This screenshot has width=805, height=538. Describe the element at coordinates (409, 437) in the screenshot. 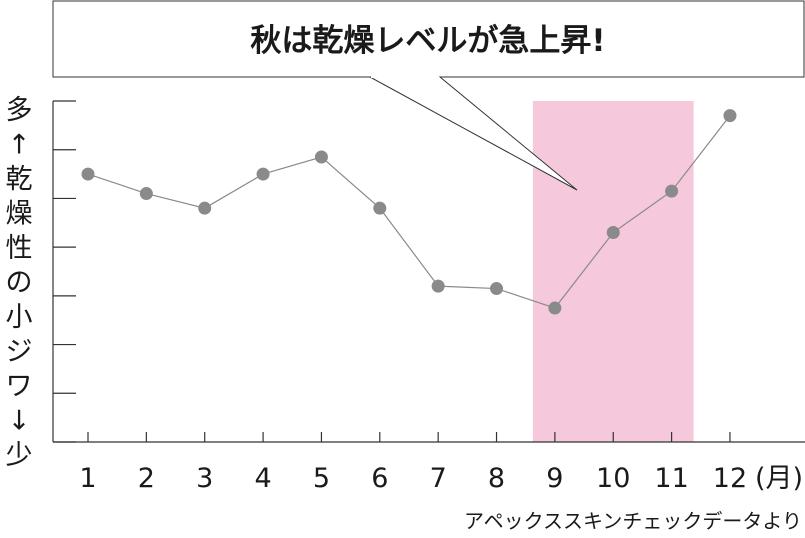

I see `x-axis-ticks` at that location.